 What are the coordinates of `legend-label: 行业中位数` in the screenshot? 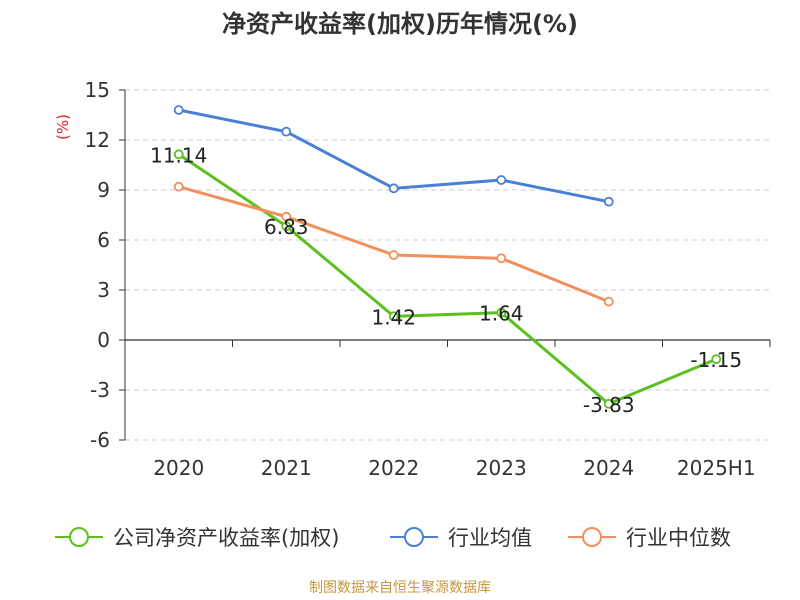 It's located at (678, 538).